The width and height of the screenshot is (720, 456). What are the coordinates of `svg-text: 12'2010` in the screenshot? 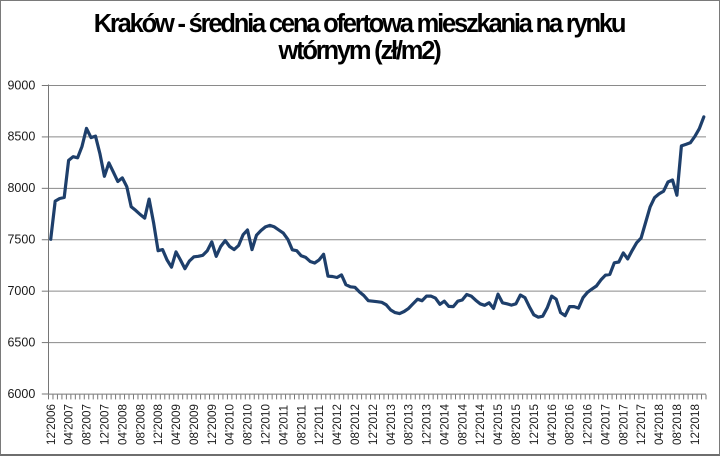 It's located at (266, 424).